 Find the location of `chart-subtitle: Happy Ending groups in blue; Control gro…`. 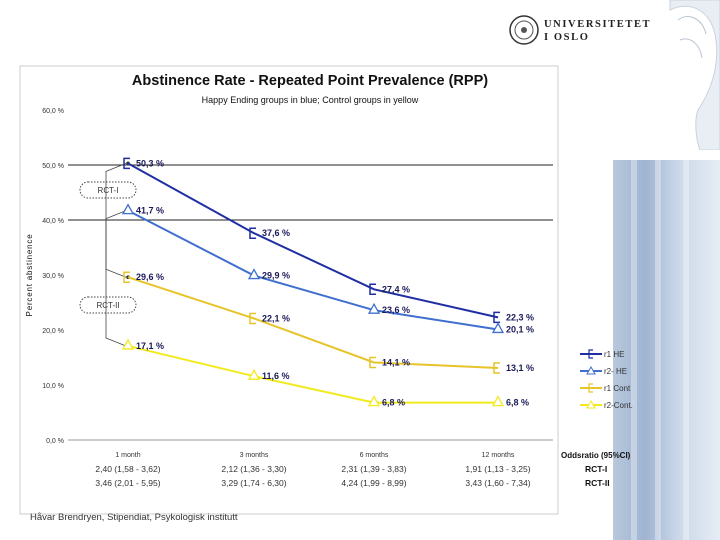

chart-subtitle: Happy Ending groups in blue; Control gro… is located at coordinates (310, 100).